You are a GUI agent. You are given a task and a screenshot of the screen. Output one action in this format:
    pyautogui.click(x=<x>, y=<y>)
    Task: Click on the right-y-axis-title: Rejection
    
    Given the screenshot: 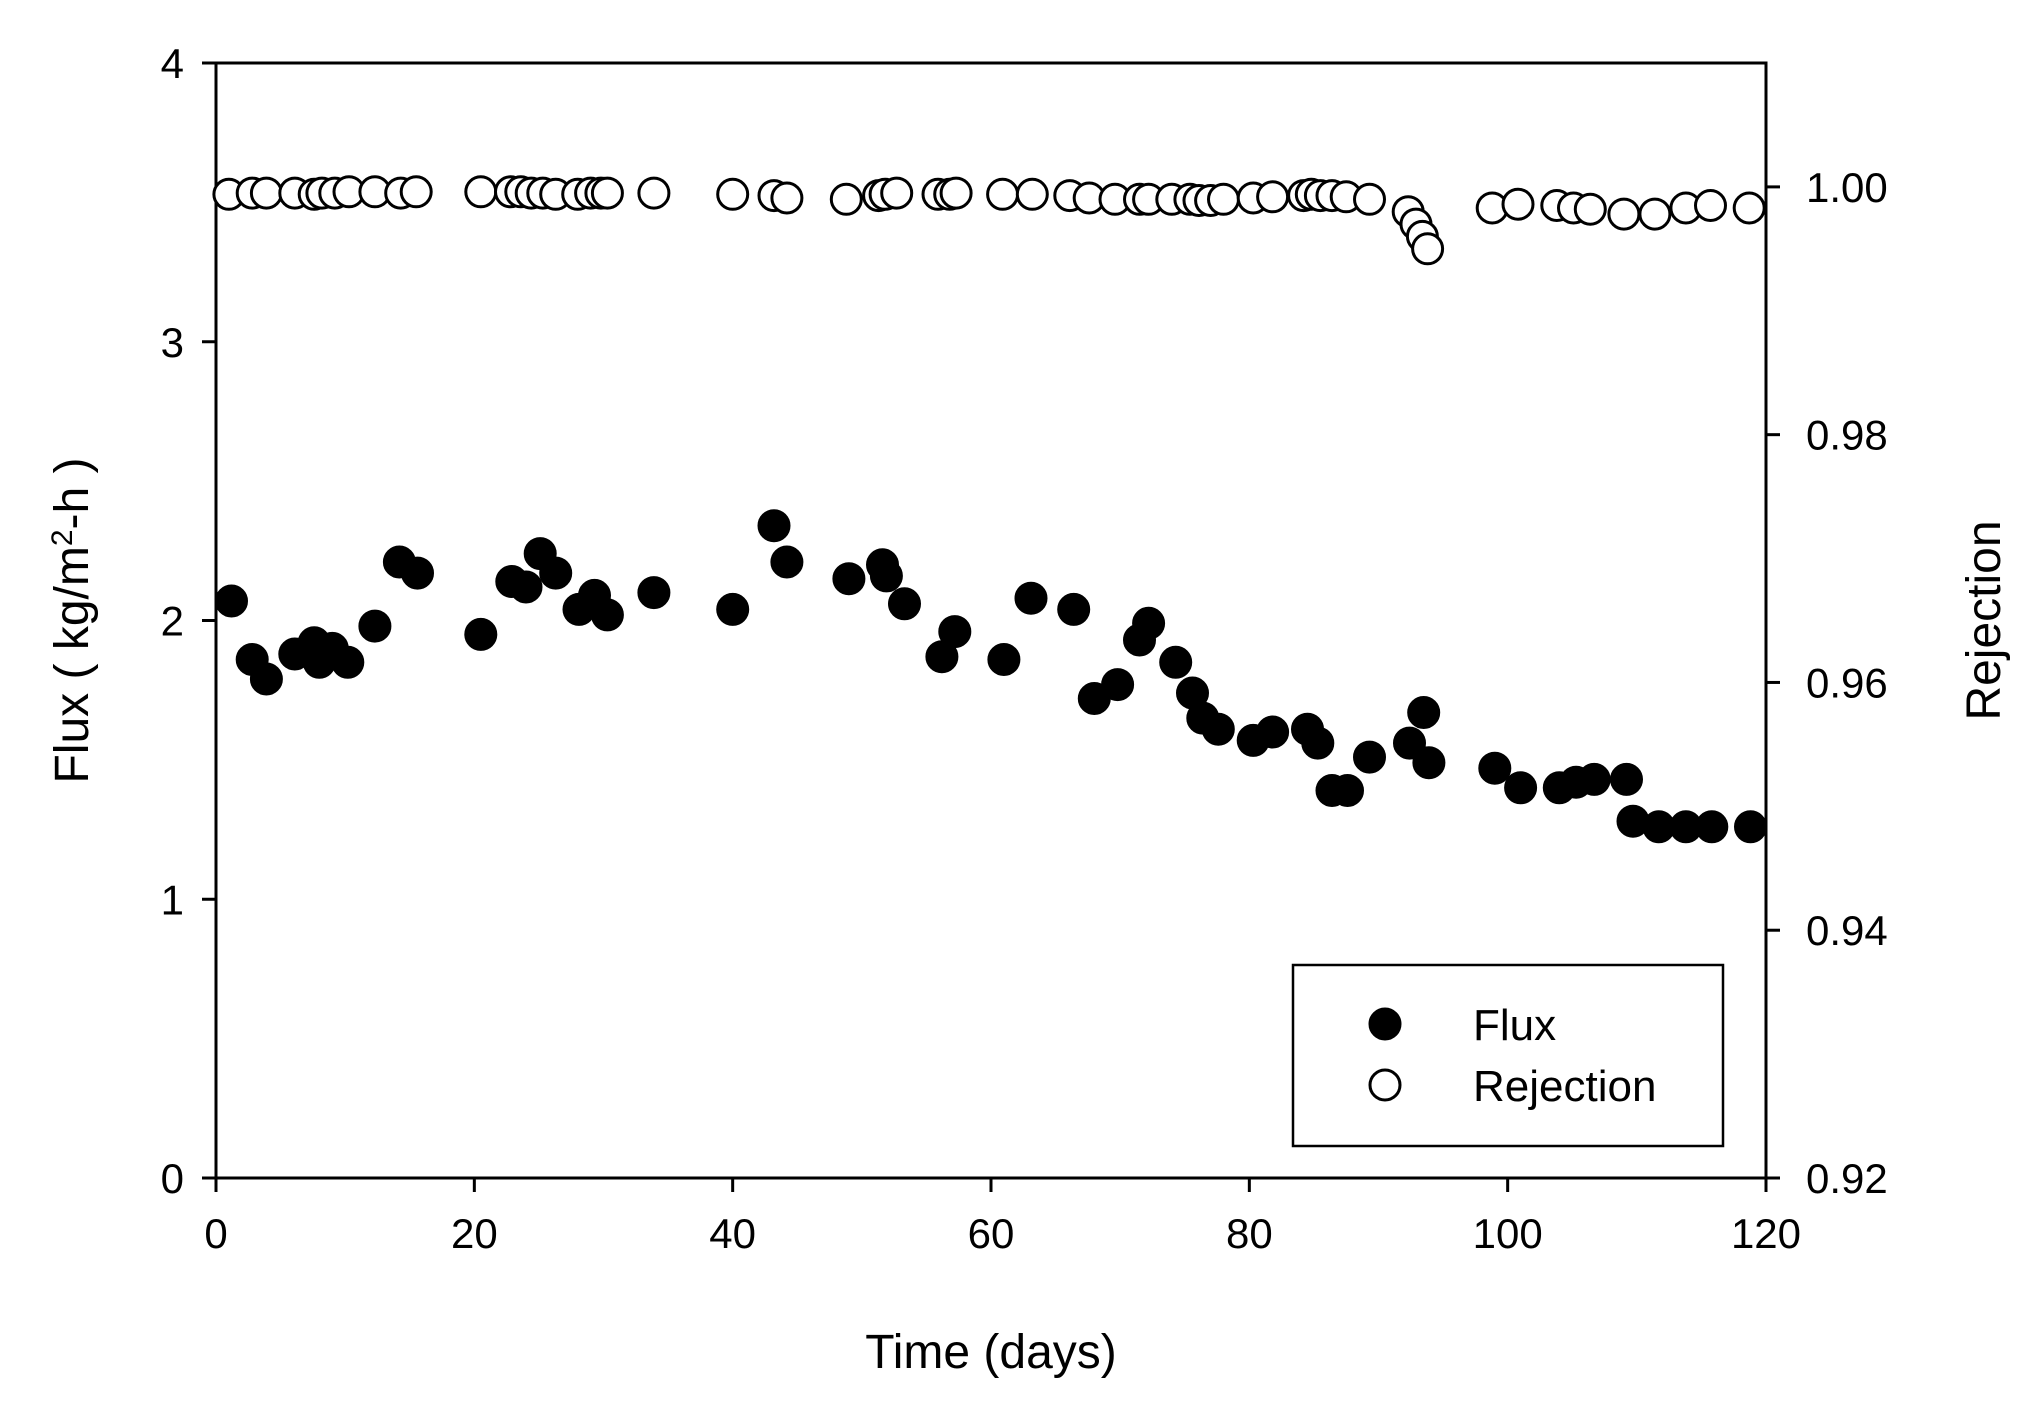 What is the action you would take?
    pyautogui.click(x=1984, y=620)
    